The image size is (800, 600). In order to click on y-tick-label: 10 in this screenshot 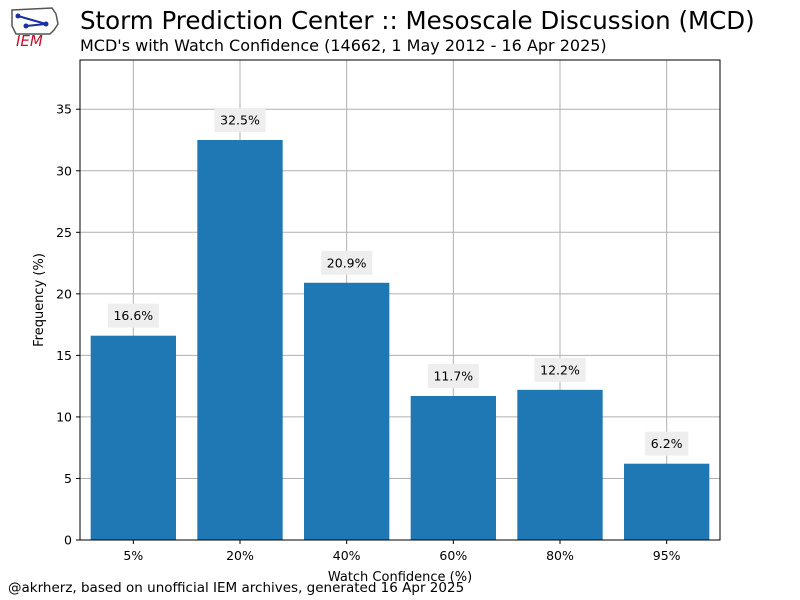, I will do `click(64, 416)`.